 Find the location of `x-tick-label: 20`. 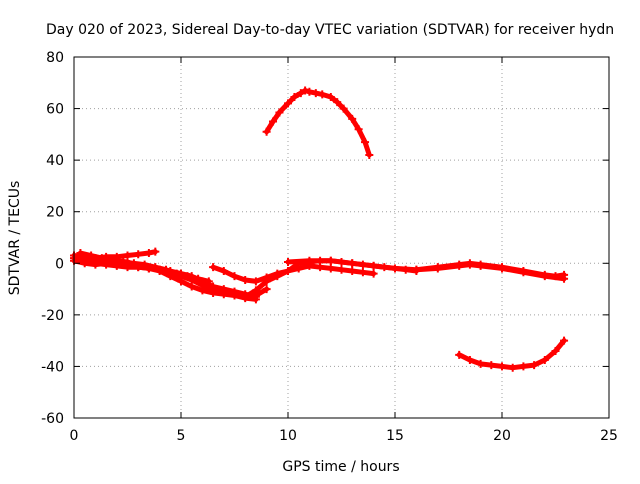

x-tick-label: 20 is located at coordinates (502, 436).